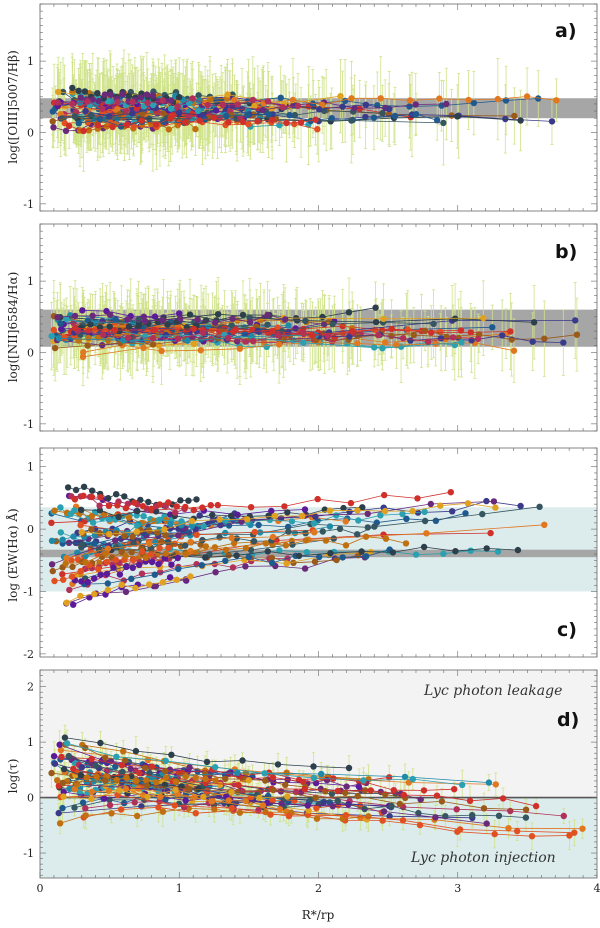 The height and width of the screenshot is (928, 600). Describe the element at coordinates (30, 352) in the screenshot. I see `y-tick-label: 0` at that location.